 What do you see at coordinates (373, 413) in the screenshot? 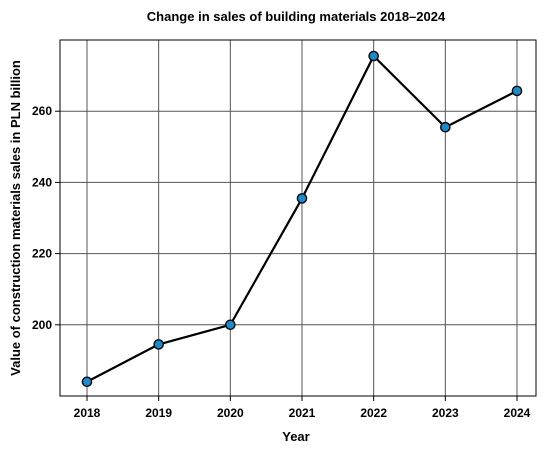
I see `x-tick-label-2022: 2022` at bounding box center [373, 413].